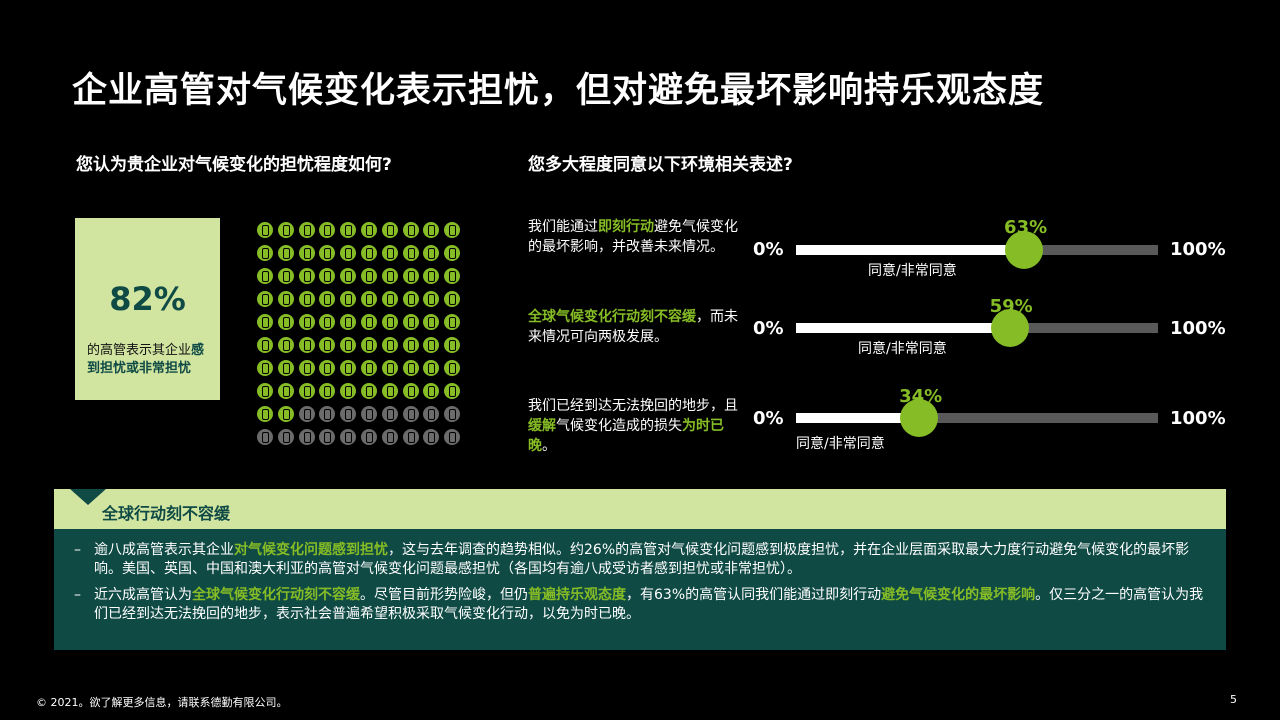  Describe the element at coordinates (912, 271) in the screenshot. I see `agree-label-1: 同意/非常同意` at that location.